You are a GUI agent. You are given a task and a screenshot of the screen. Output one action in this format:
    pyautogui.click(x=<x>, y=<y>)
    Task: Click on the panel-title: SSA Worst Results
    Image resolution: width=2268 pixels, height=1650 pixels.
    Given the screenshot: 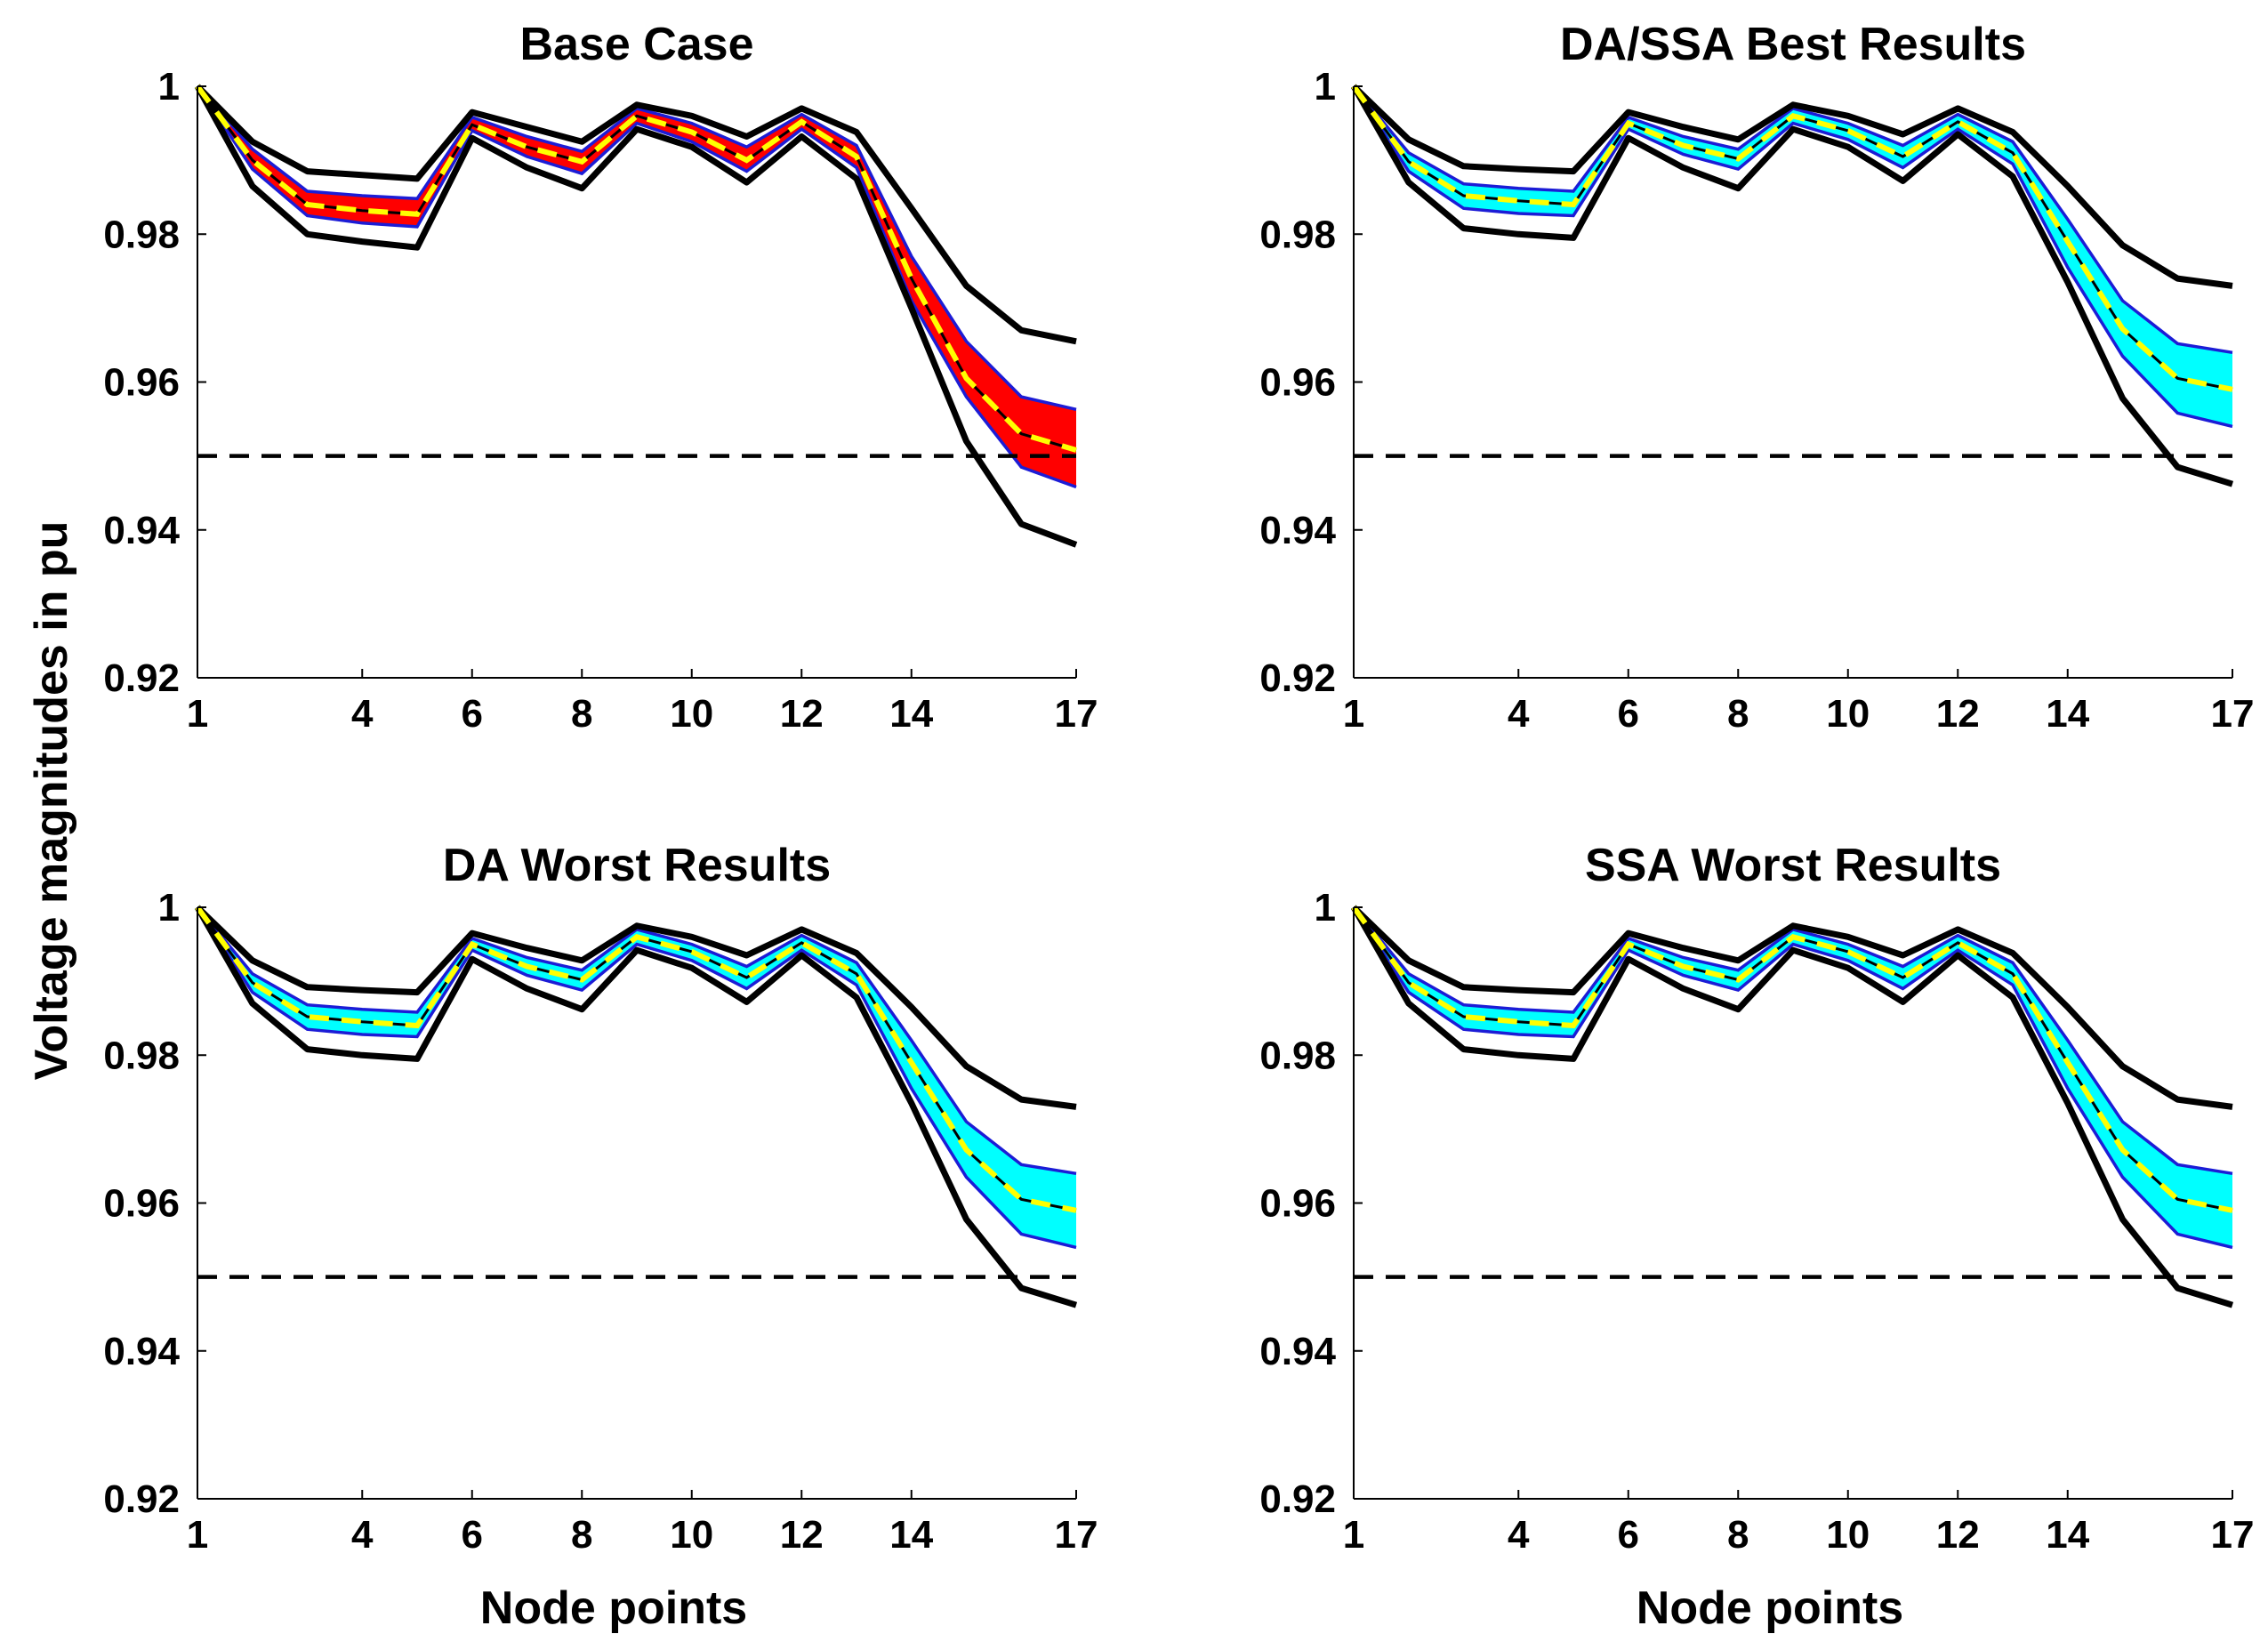 What is the action you would take?
    pyautogui.click(x=1793, y=865)
    